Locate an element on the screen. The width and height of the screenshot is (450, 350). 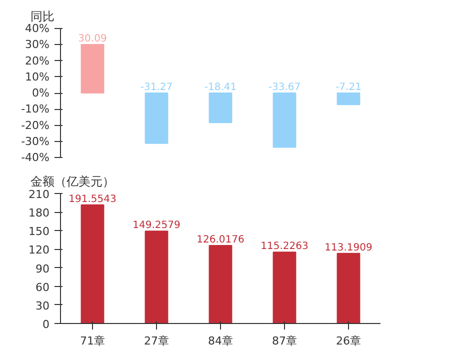
y-tick-label: 150 is located at coordinates (39, 231).